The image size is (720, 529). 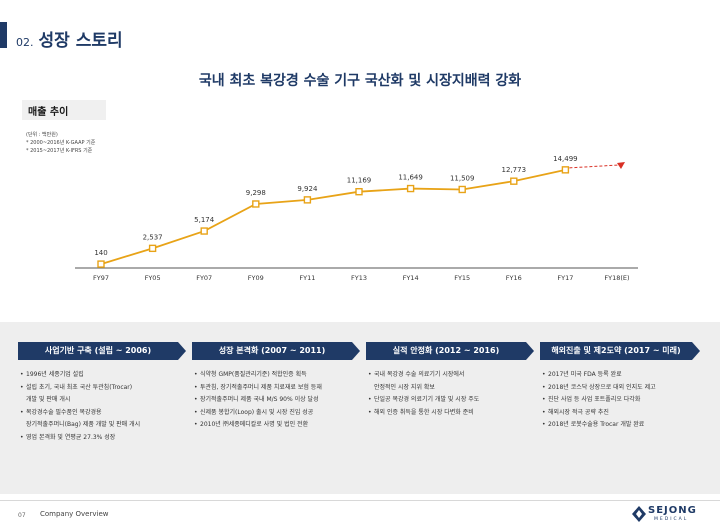 I want to click on phase-2-item: 장기적출주머니 제품 국내 M/S 90% 이상 달성, so click(x=276, y=400).